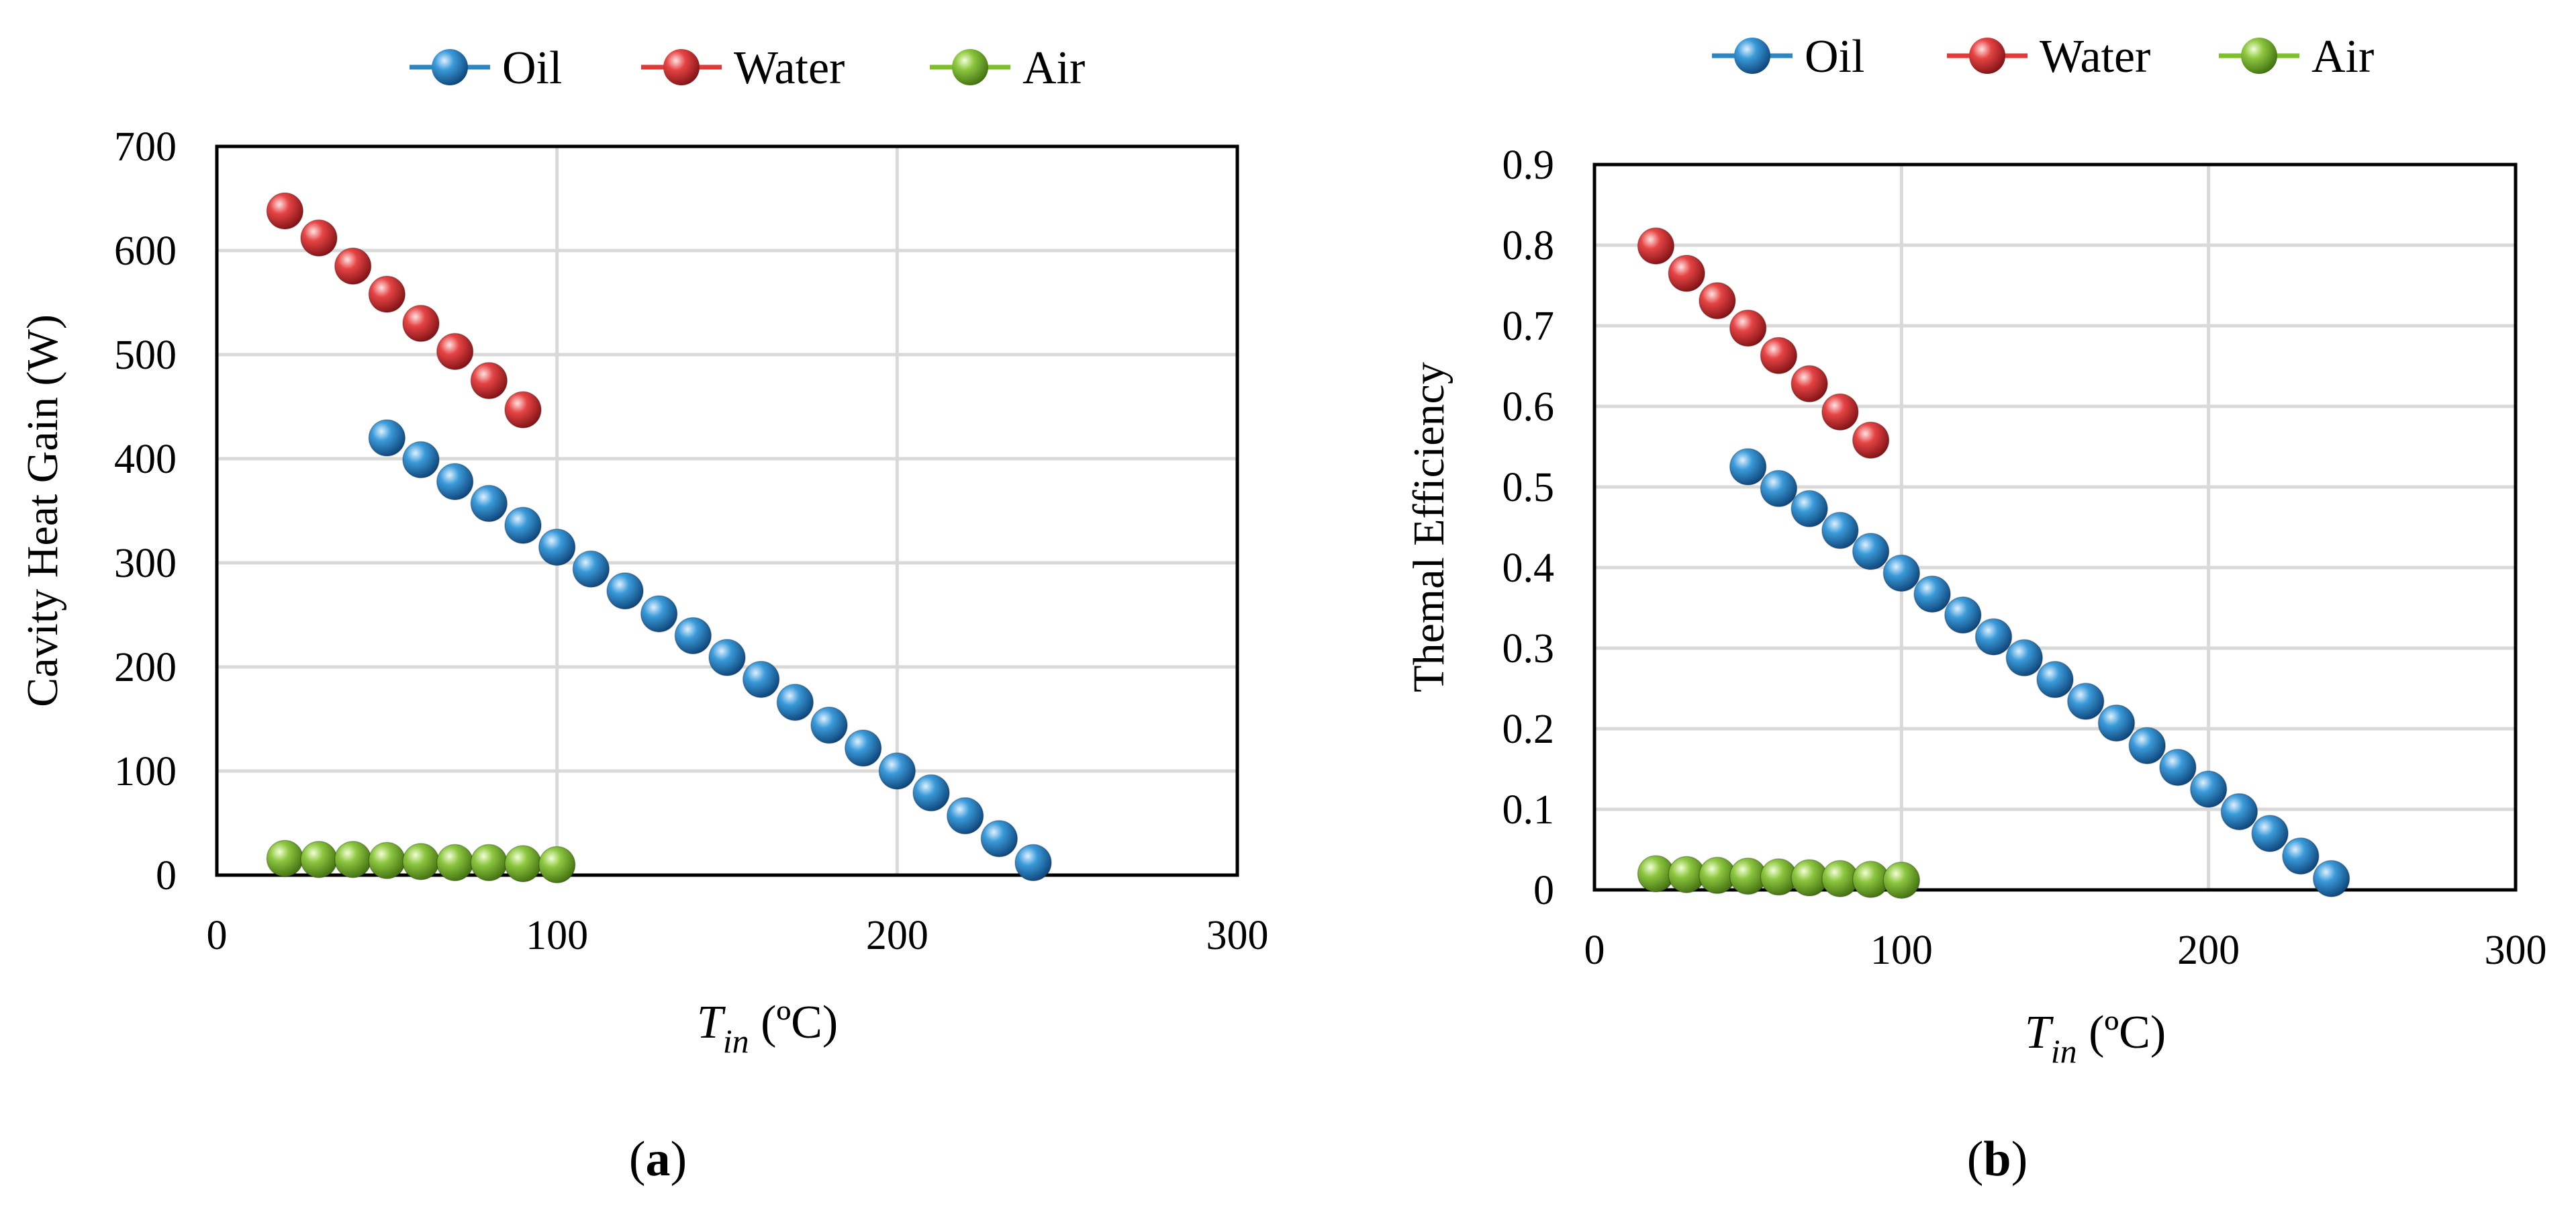 This screenshot has width=2576, height=1221. Describe the element at coordinates (1528, 487) in the screenshot. I see `y-tick-label: 0.5` at that location.